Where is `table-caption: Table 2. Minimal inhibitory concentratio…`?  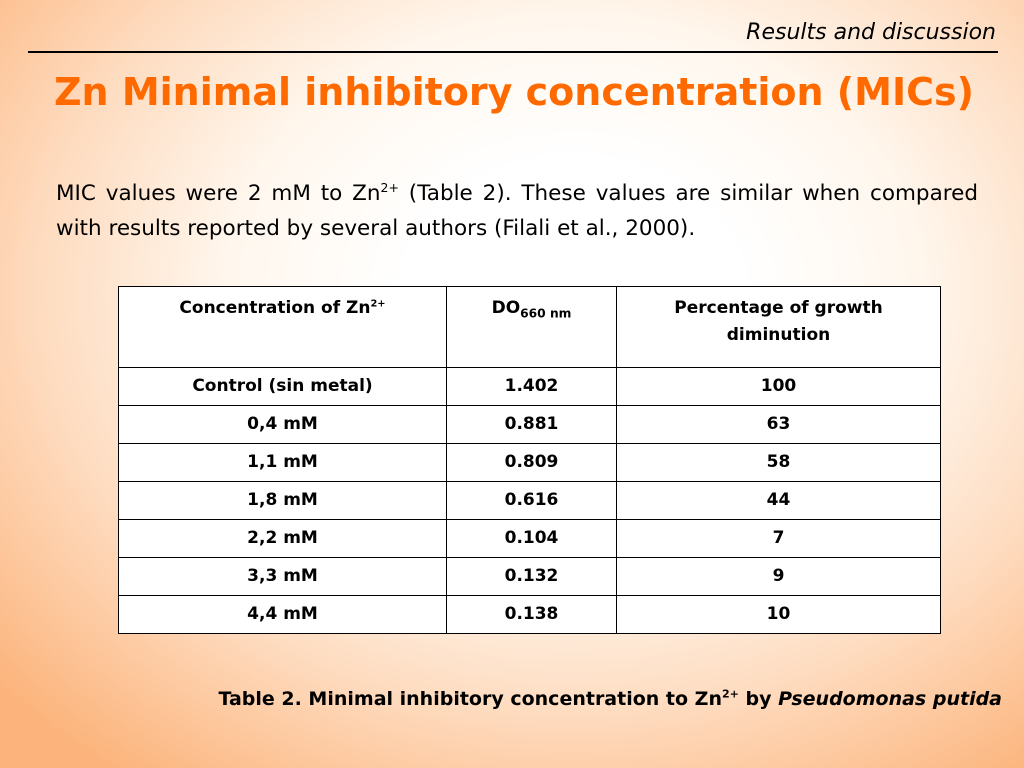 table-caption: Table 2. Minimal inhibitory concentratio… is located at coordinates (610, 699).